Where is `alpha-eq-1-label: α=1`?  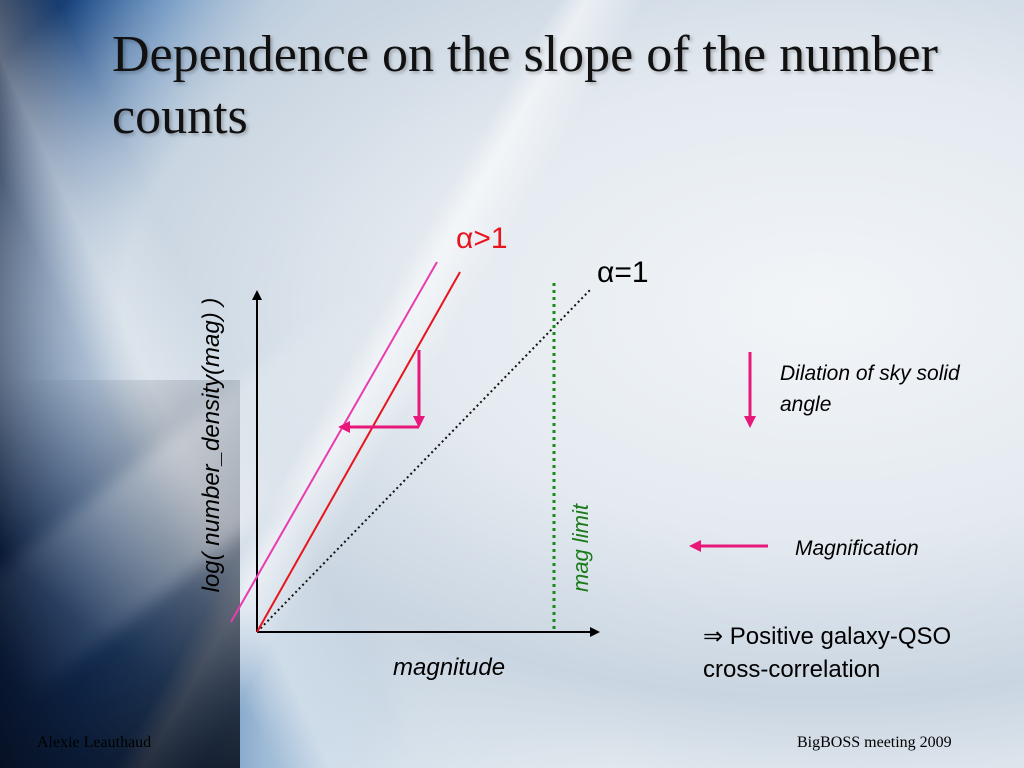 alpha-eq-1-label: α=1 is located at coordinates (623, 272).